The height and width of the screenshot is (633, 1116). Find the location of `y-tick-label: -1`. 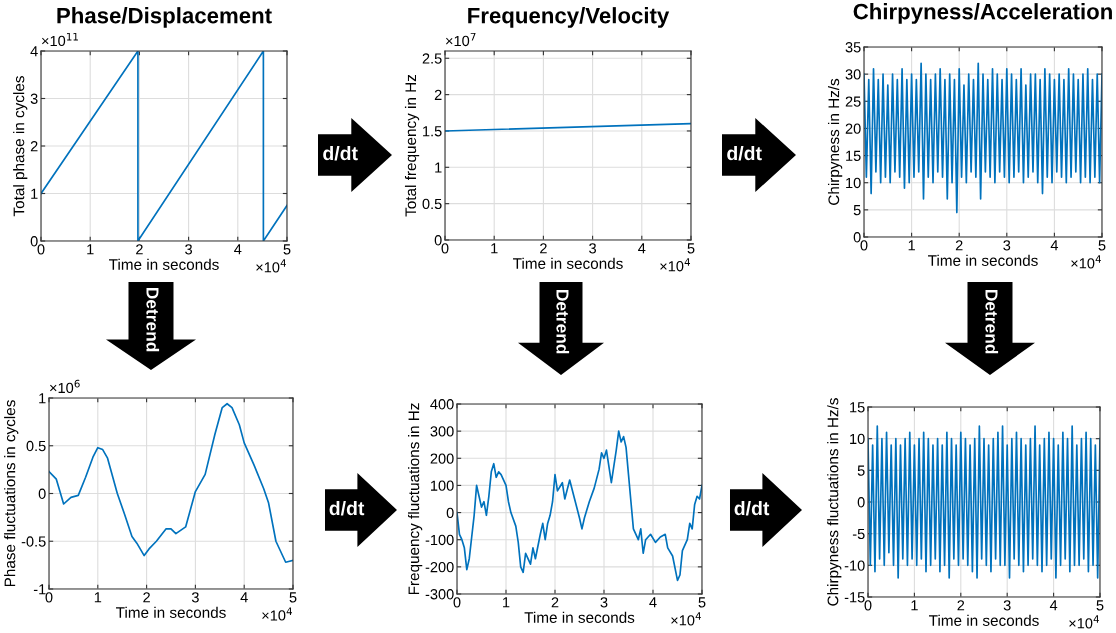

y-tick-label: -1 is located at coordinates (39, 589).